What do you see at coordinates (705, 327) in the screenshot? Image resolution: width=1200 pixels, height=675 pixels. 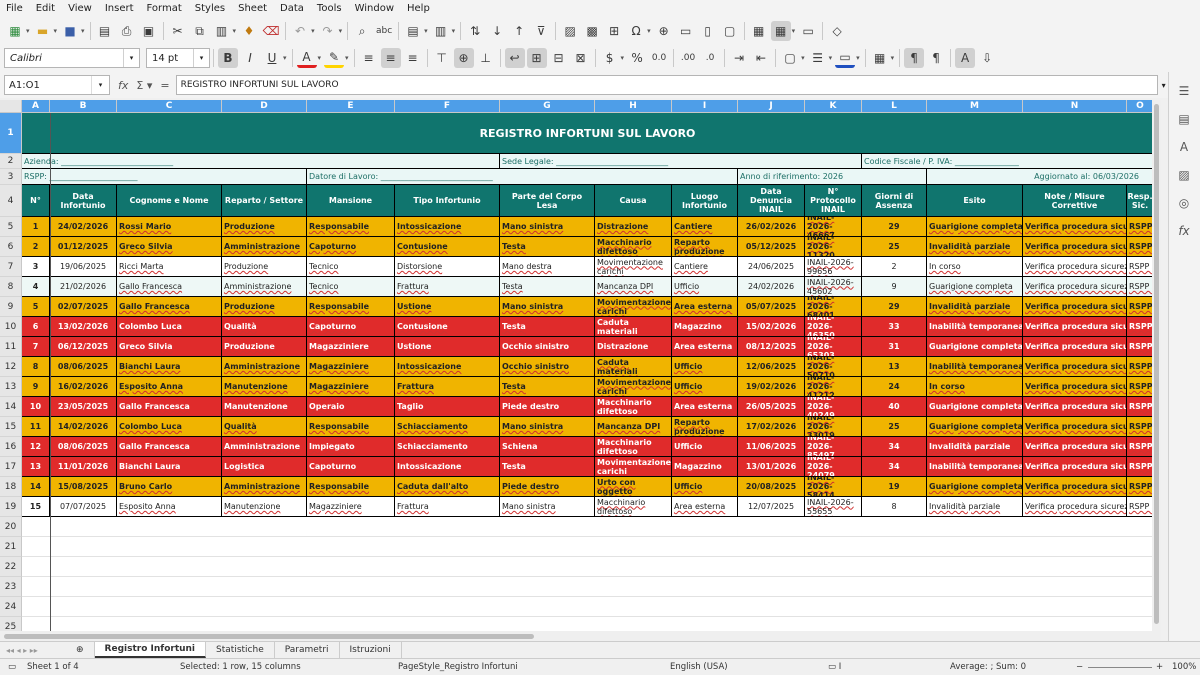 I see `grid-cell: Magazzino` at bounding box center [705, 327].